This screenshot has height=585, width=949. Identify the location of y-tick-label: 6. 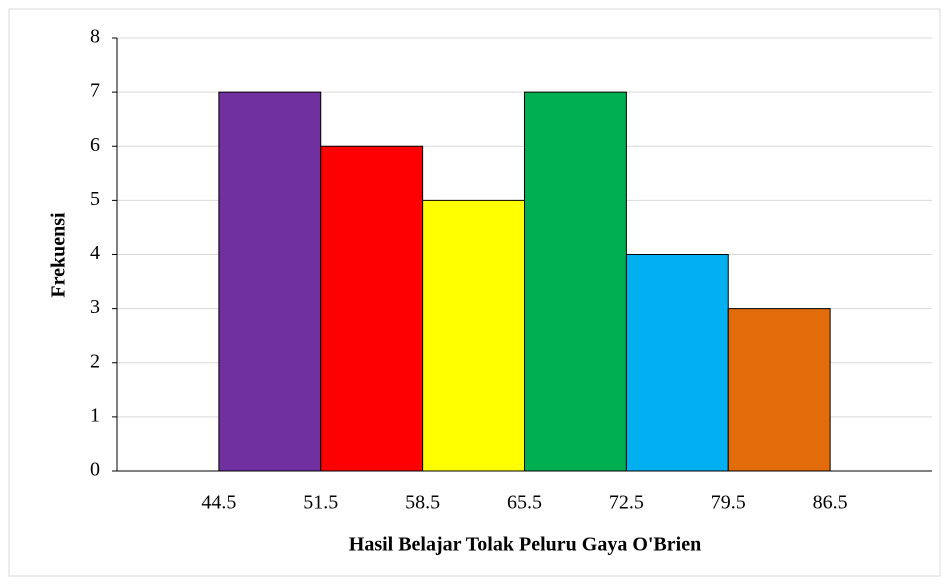
(95, 145).